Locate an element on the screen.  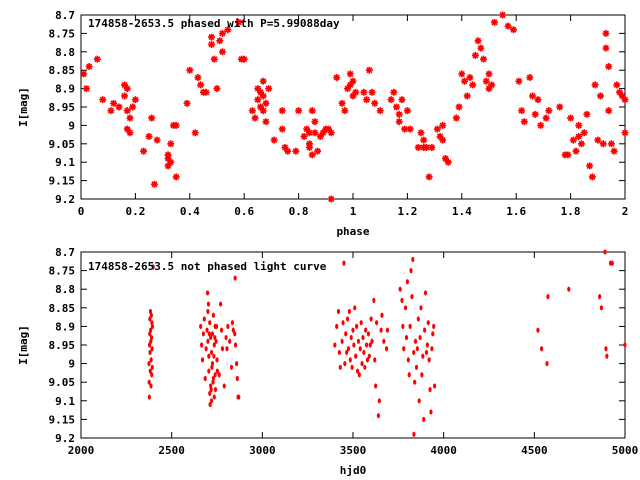
y-tick-label: 8.75 is located at coordinates (62, 33).